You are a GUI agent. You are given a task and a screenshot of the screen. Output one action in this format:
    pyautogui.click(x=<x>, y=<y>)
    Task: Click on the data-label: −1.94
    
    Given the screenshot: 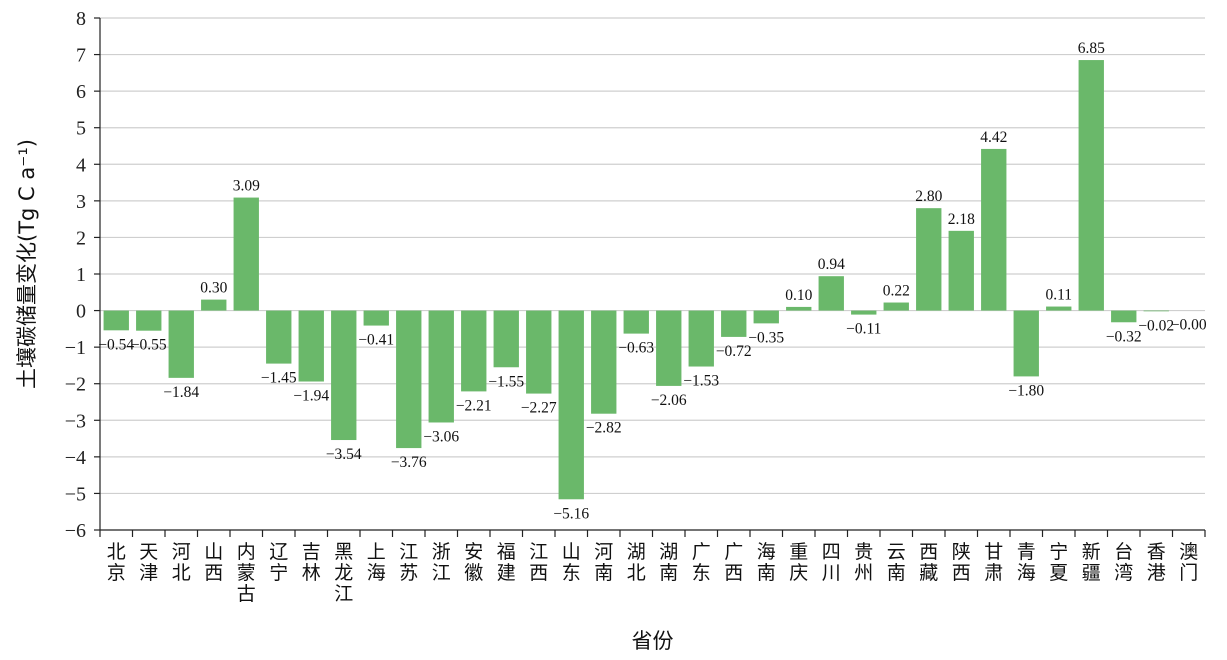 What is the action you would take?
    pyautogui.click(x=311, y=396)
    